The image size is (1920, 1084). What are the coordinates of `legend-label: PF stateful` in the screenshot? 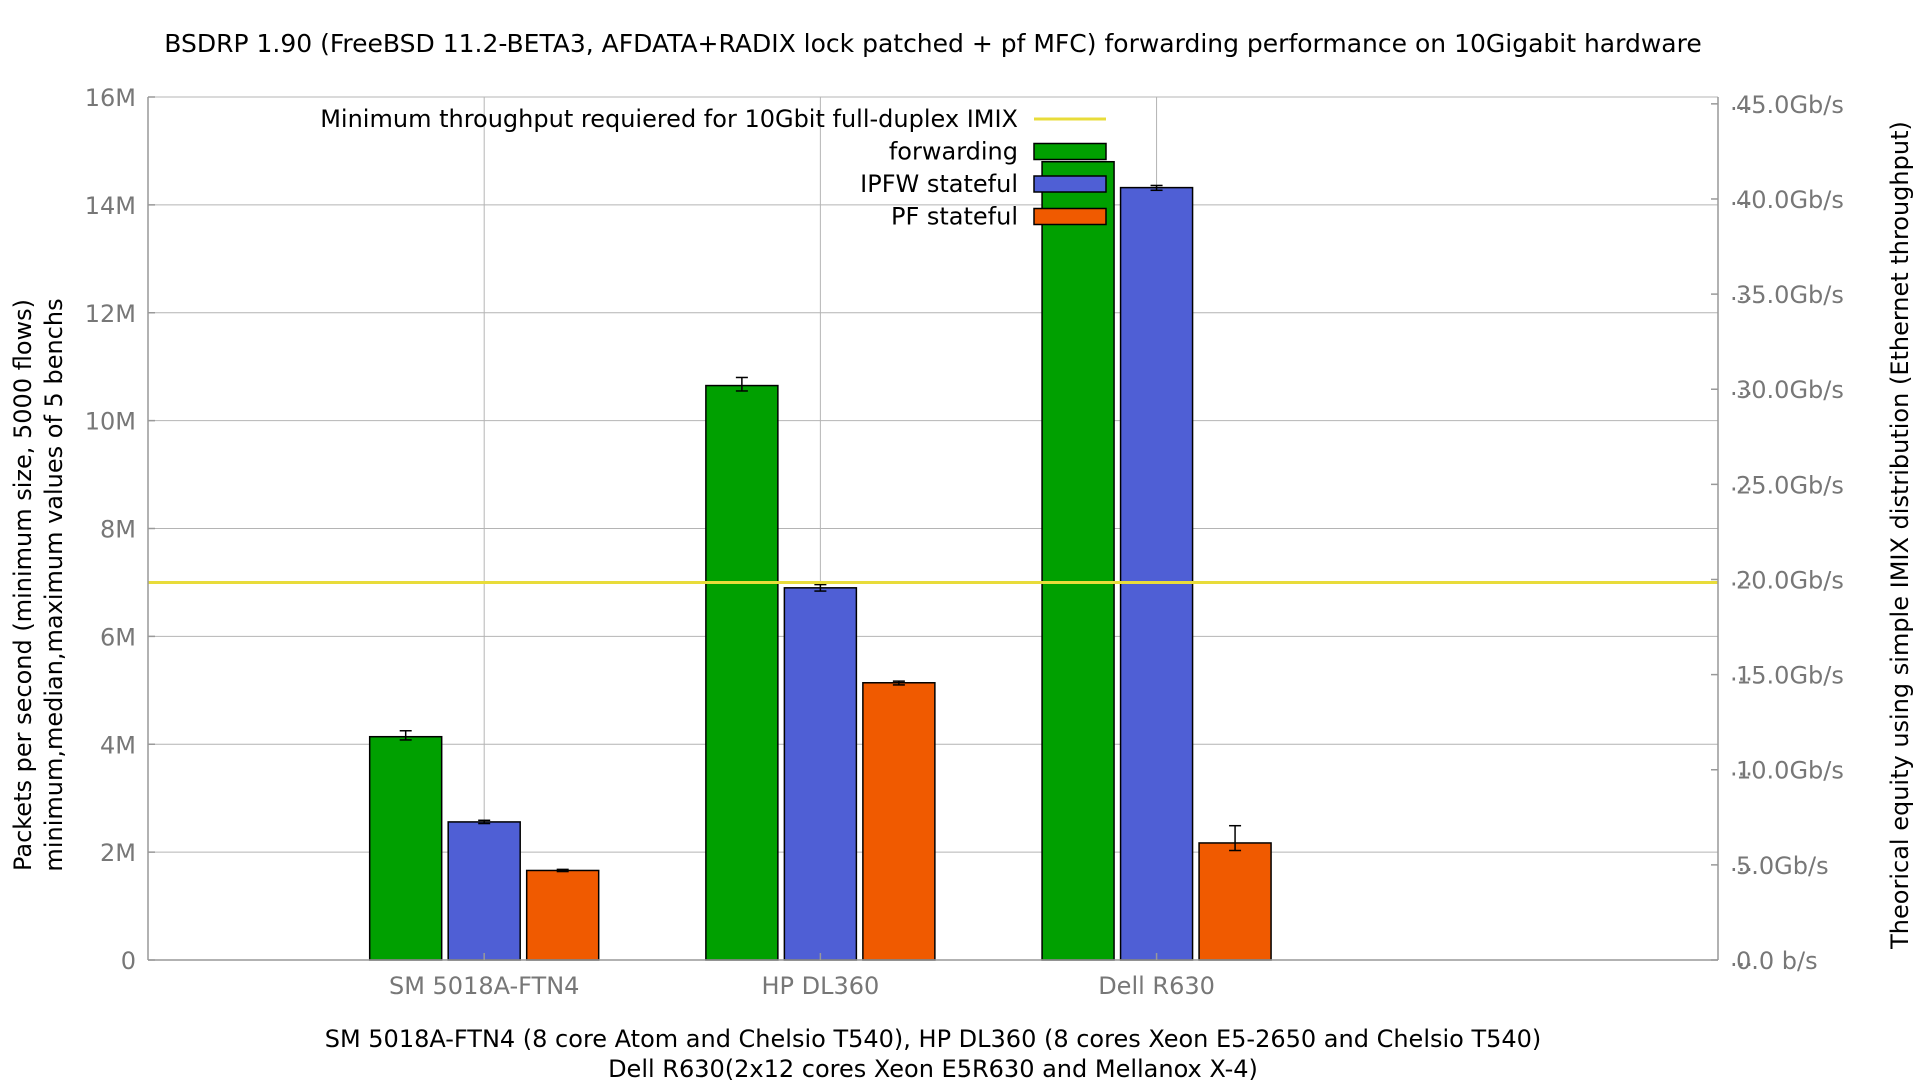 It's located at (954, 217).